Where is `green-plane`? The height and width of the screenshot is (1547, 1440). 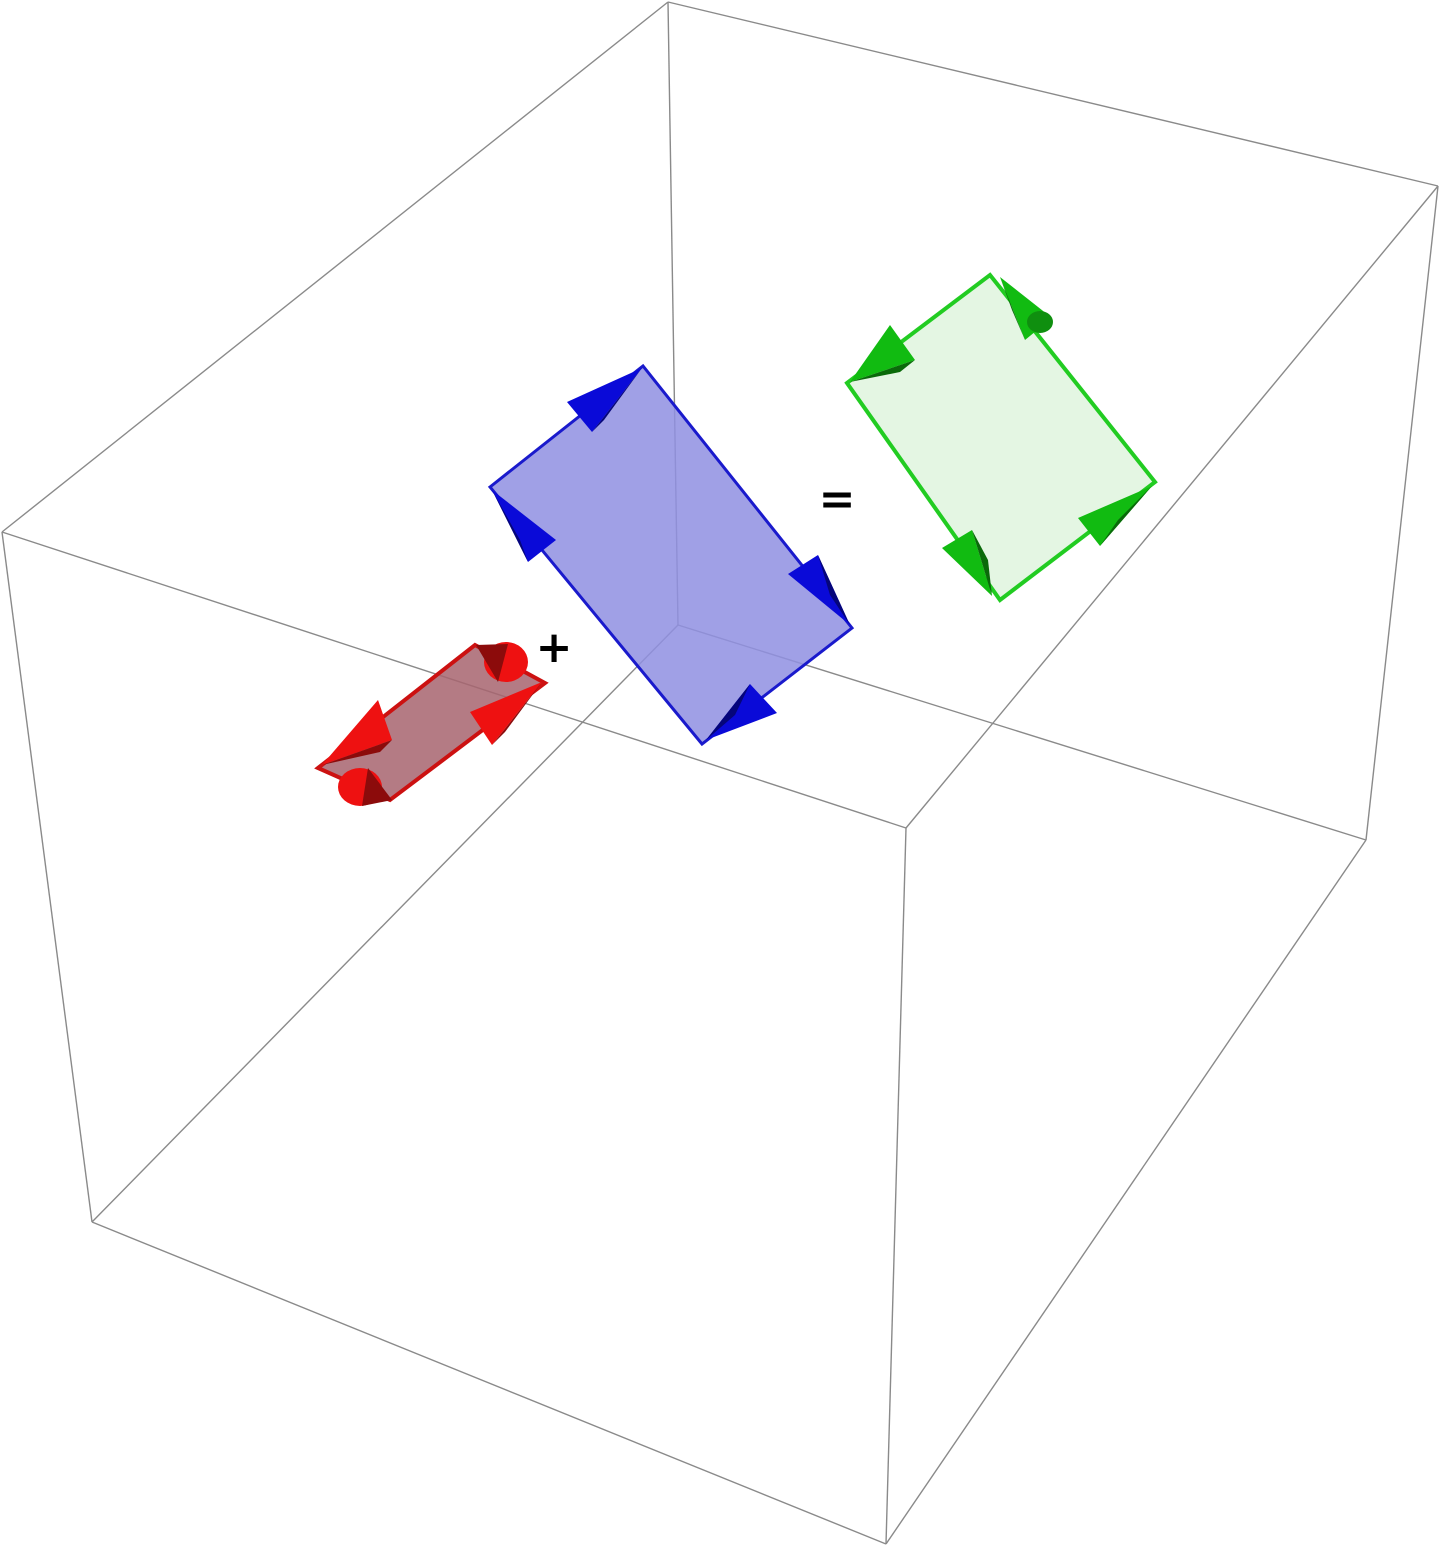 green-plane is located at coordinates (1001, 437).